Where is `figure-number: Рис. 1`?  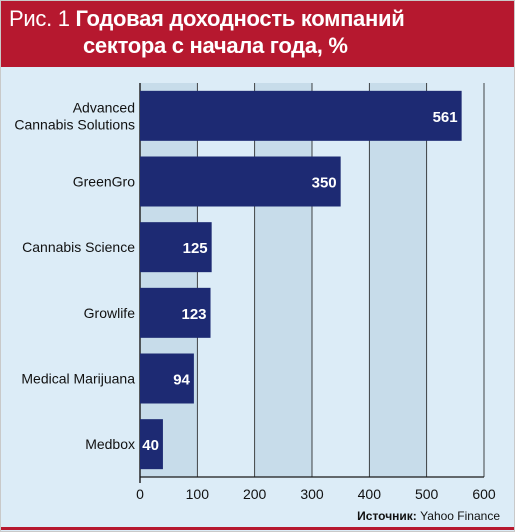
figure-number: Рис. 1 is located at coordinates (39, 18).